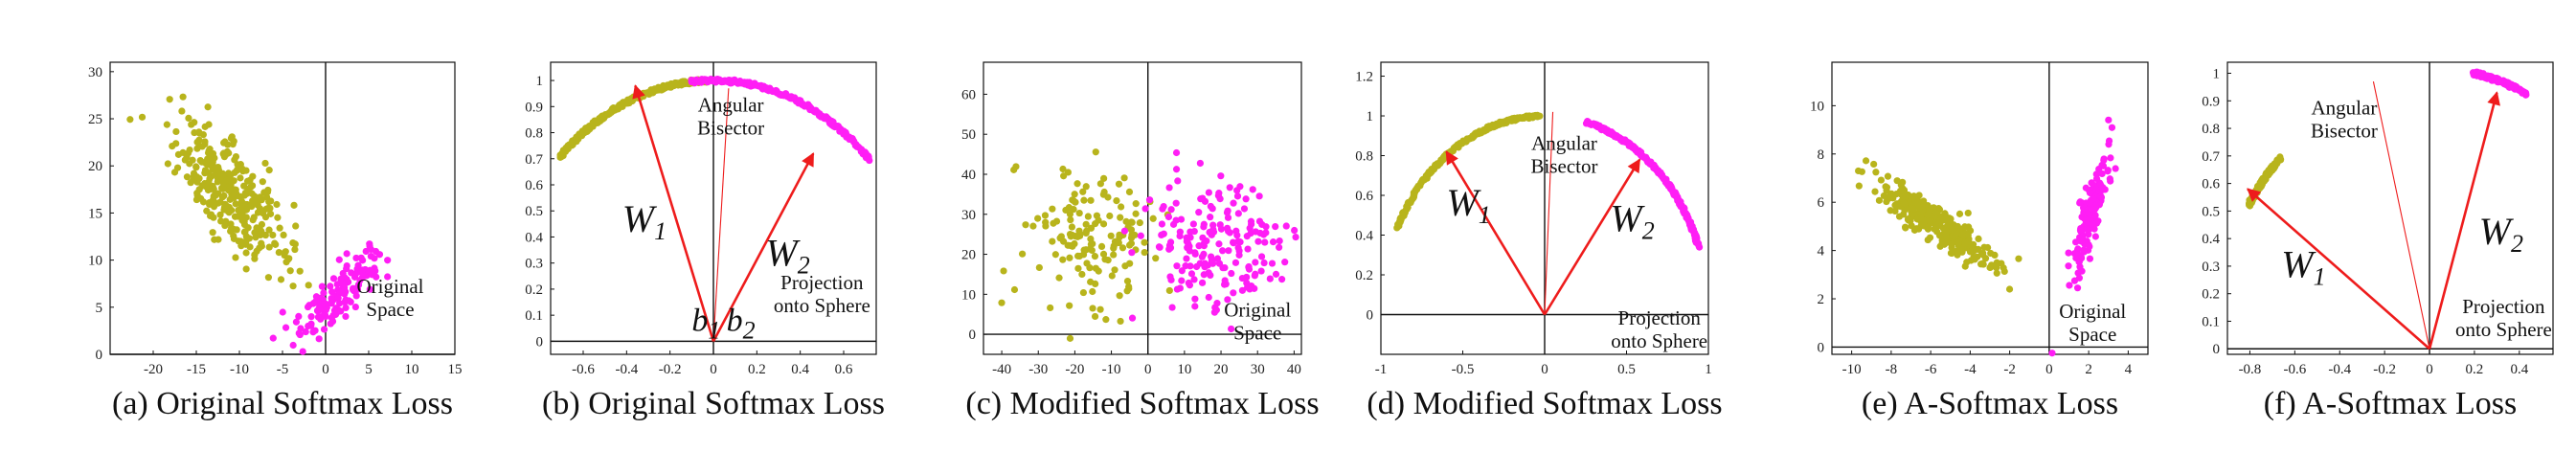  I want to click on y-tick-label: 40, so click(968, 175).